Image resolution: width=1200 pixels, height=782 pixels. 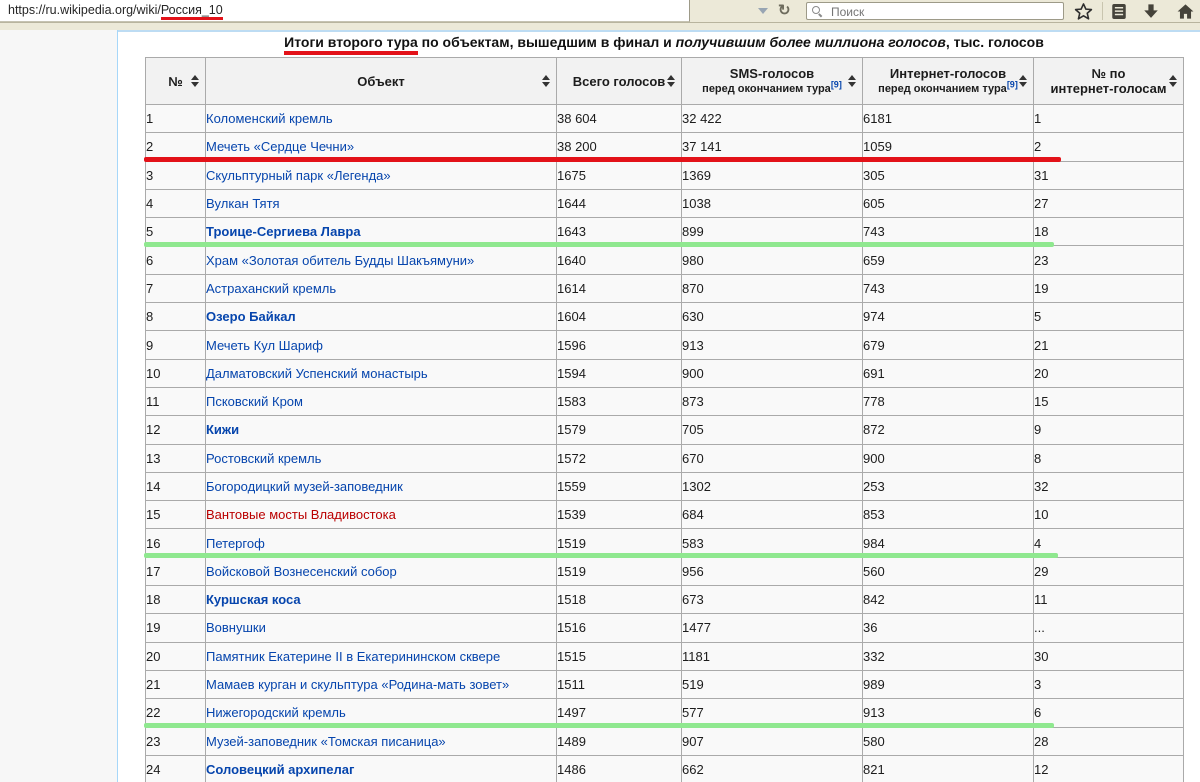 What do you see at coordinates (326, 741) in the screenshot?
I see `object-link: Музей-заповедник «Томская писаница»` at bounding box center [326, 741].